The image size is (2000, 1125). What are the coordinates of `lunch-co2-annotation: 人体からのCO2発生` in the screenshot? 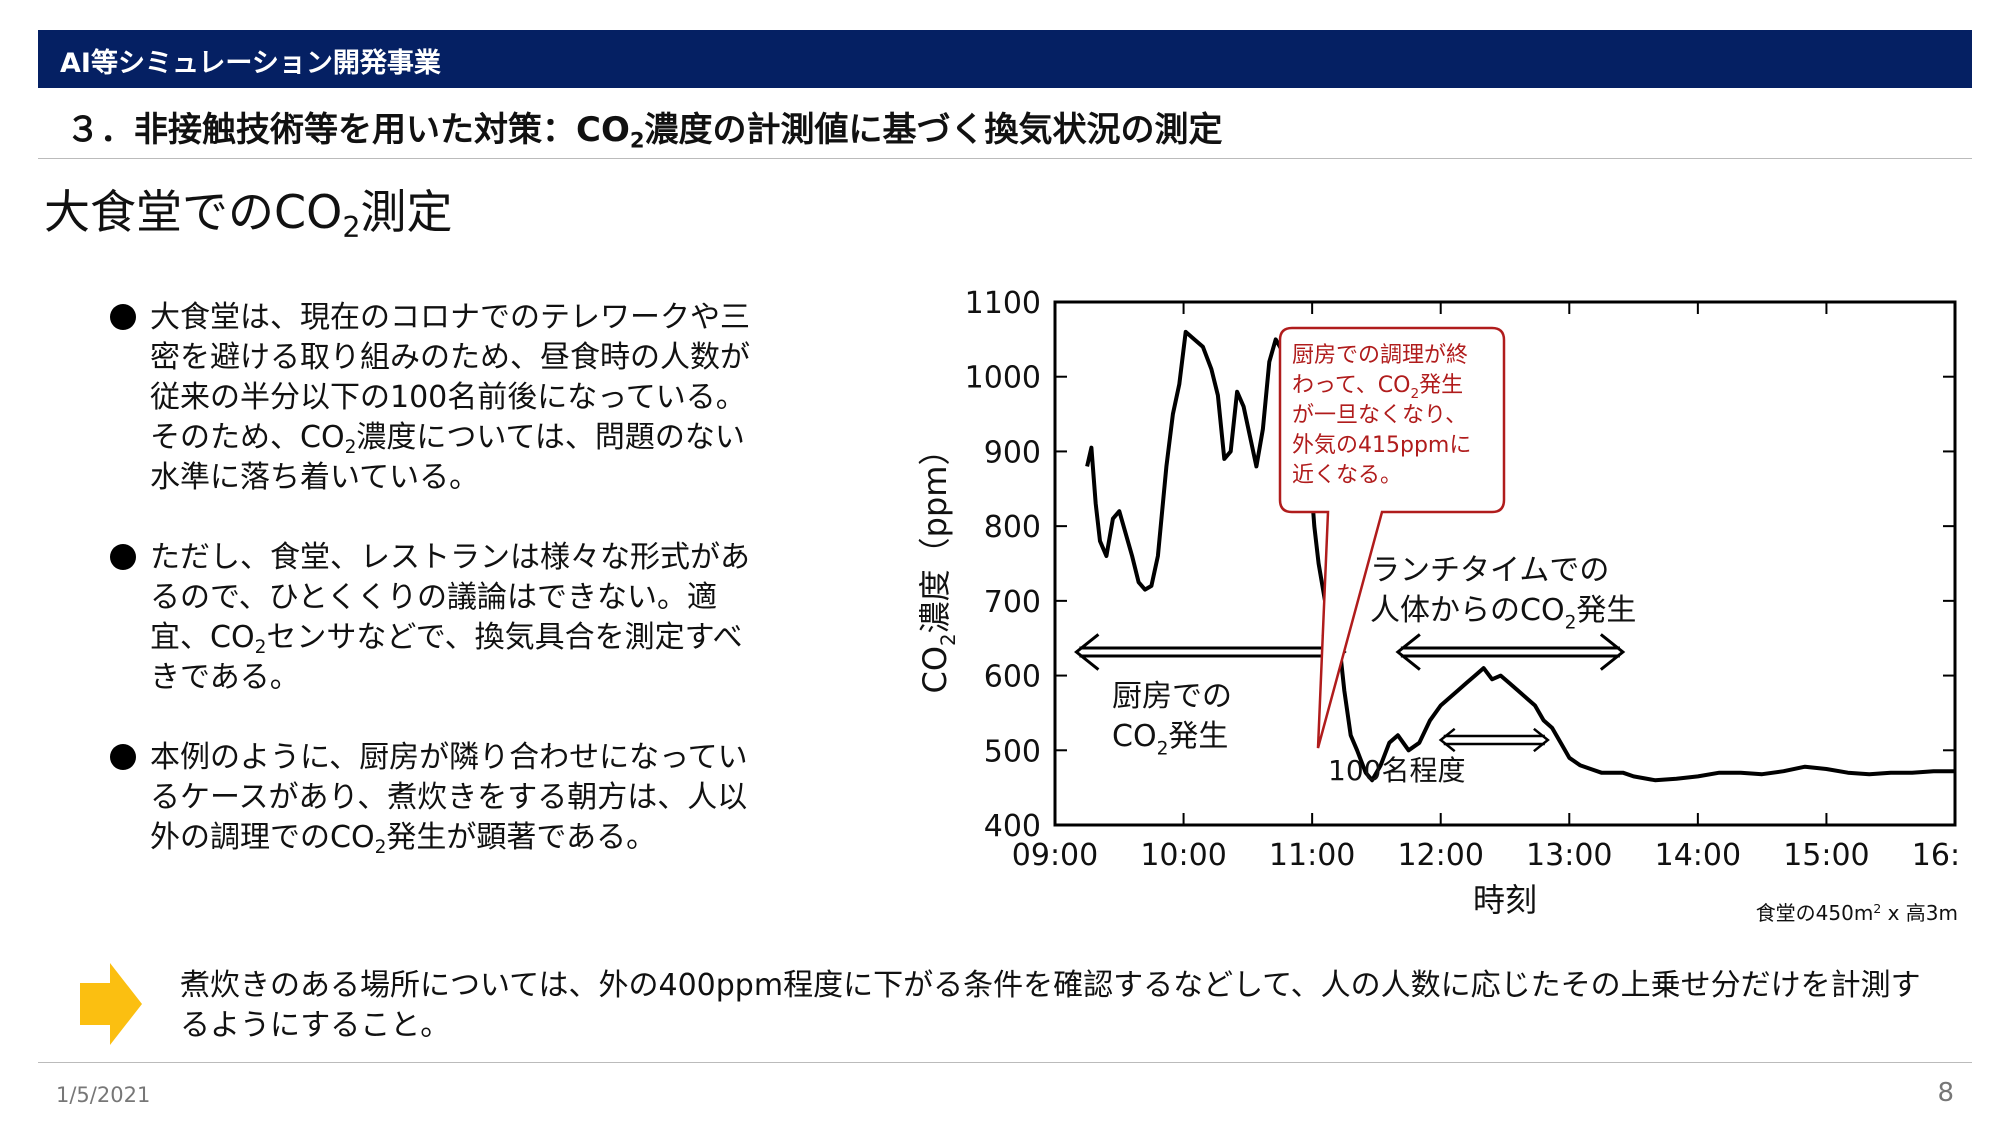 It's located at (1503, 613).